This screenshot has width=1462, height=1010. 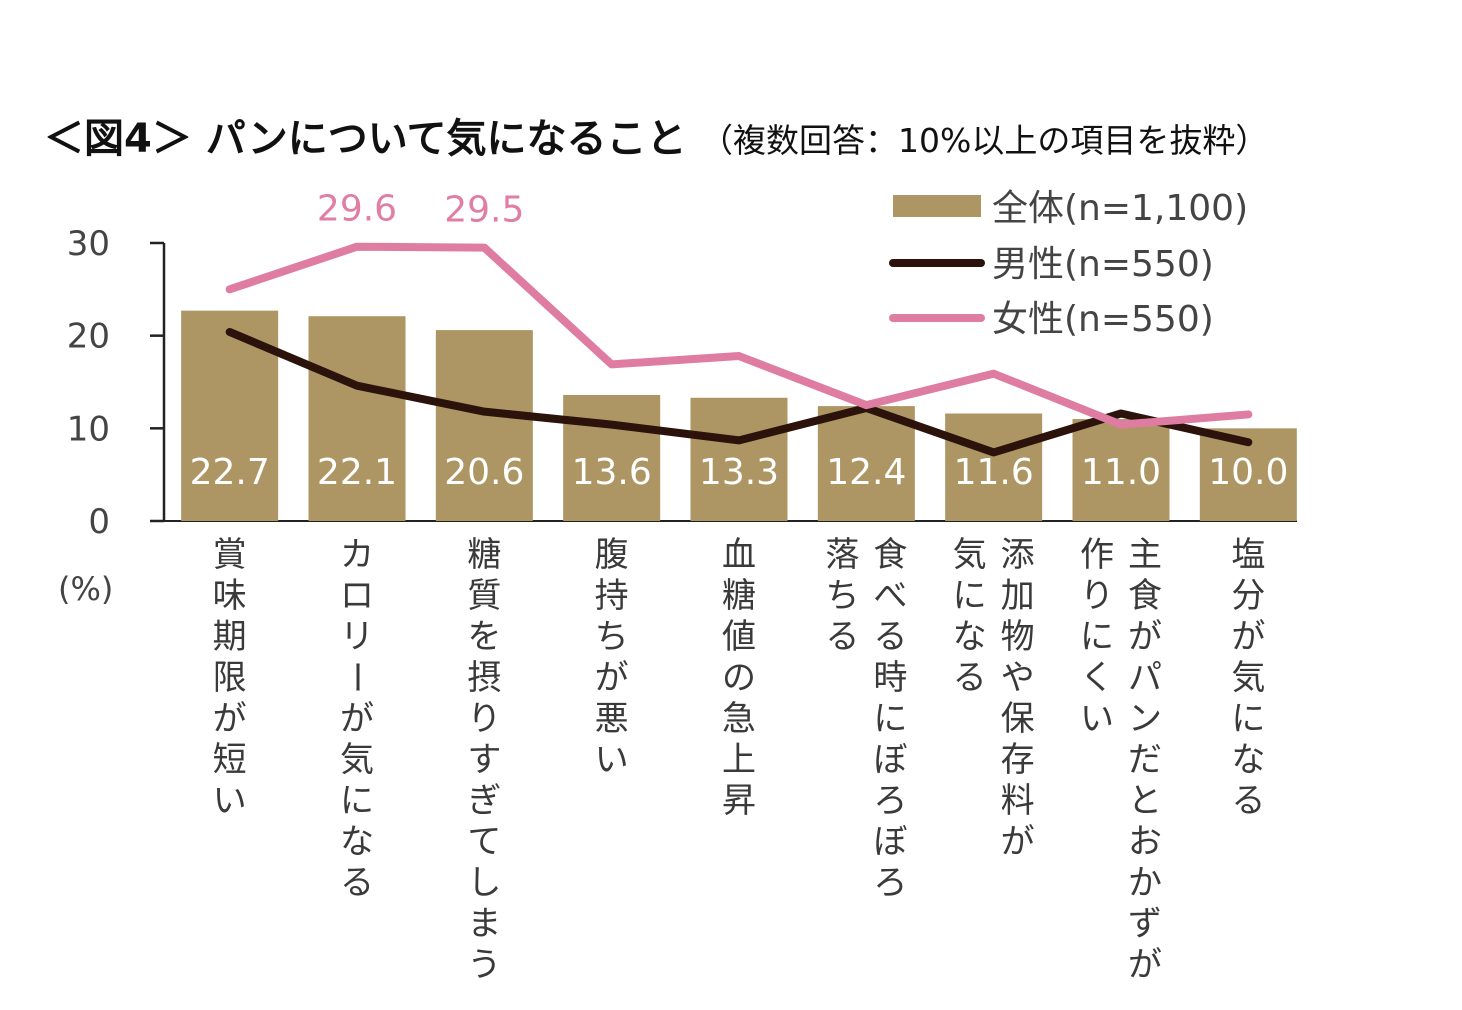 What do you see at coordinates (1097, 555) in the screenshot?
I see `category-char: 作` at bounding box center [1097, 555].